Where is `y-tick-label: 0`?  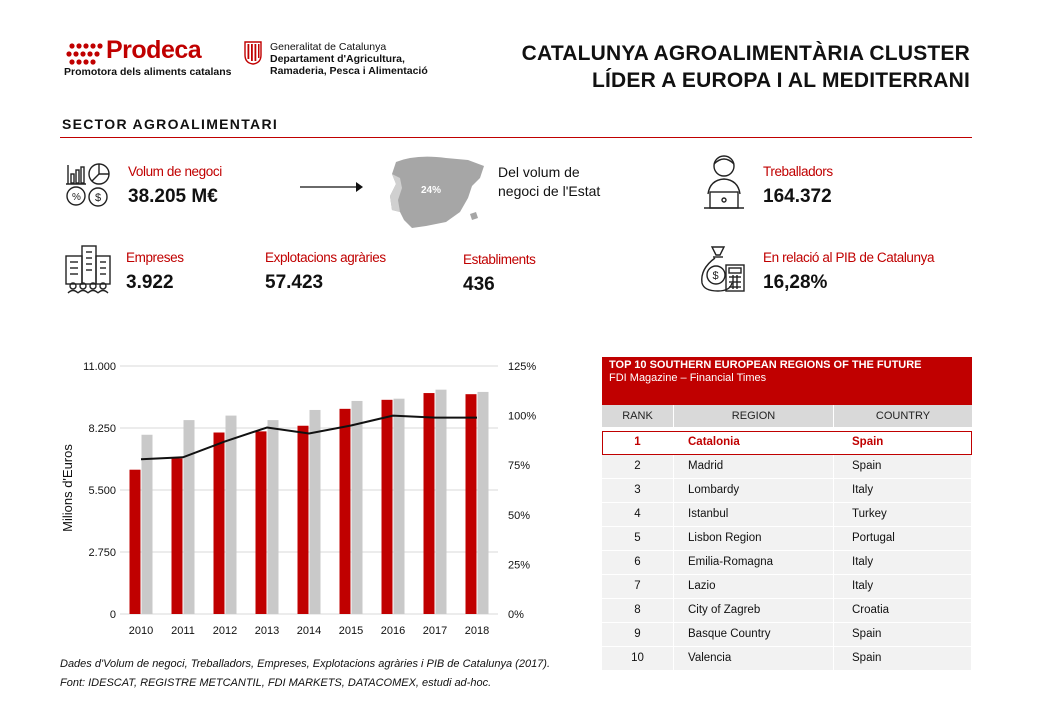 y-tick-label: 0 is located at coordinates (113, 615).